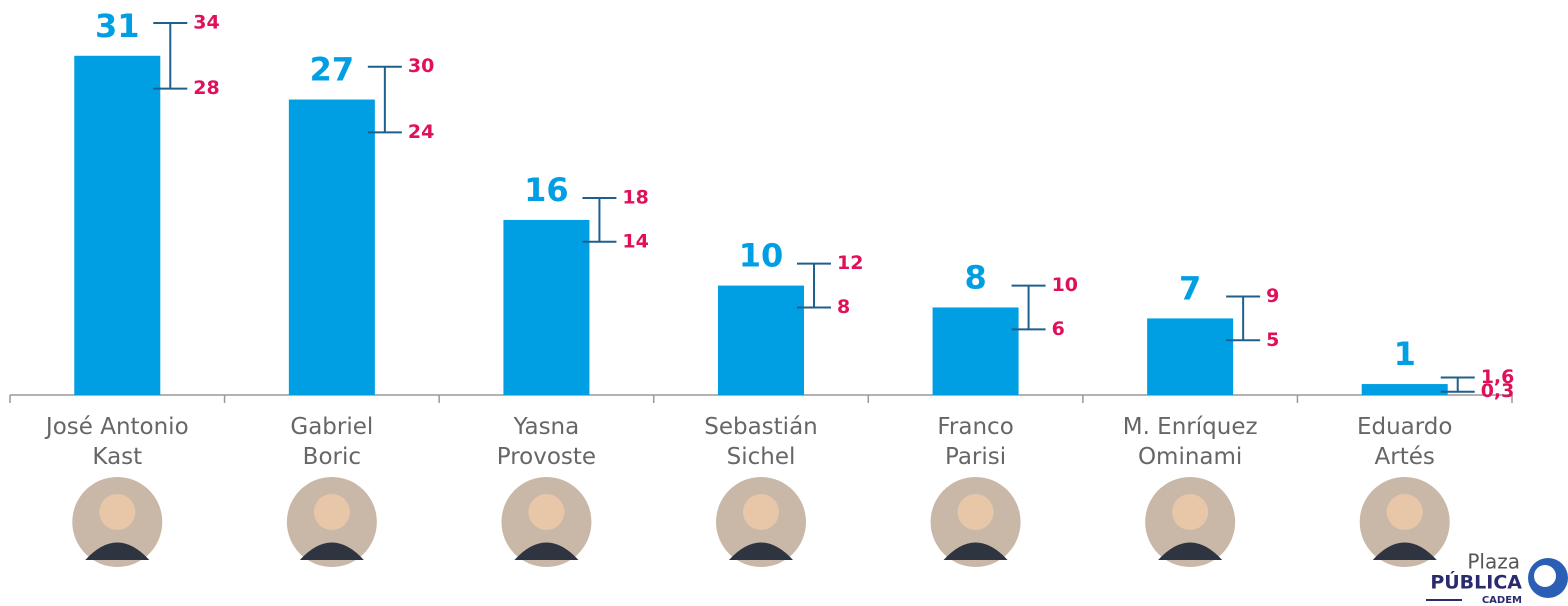 This screenshot has height=606, width=1568. I want to click on value-label: 10, so click(761, 256).